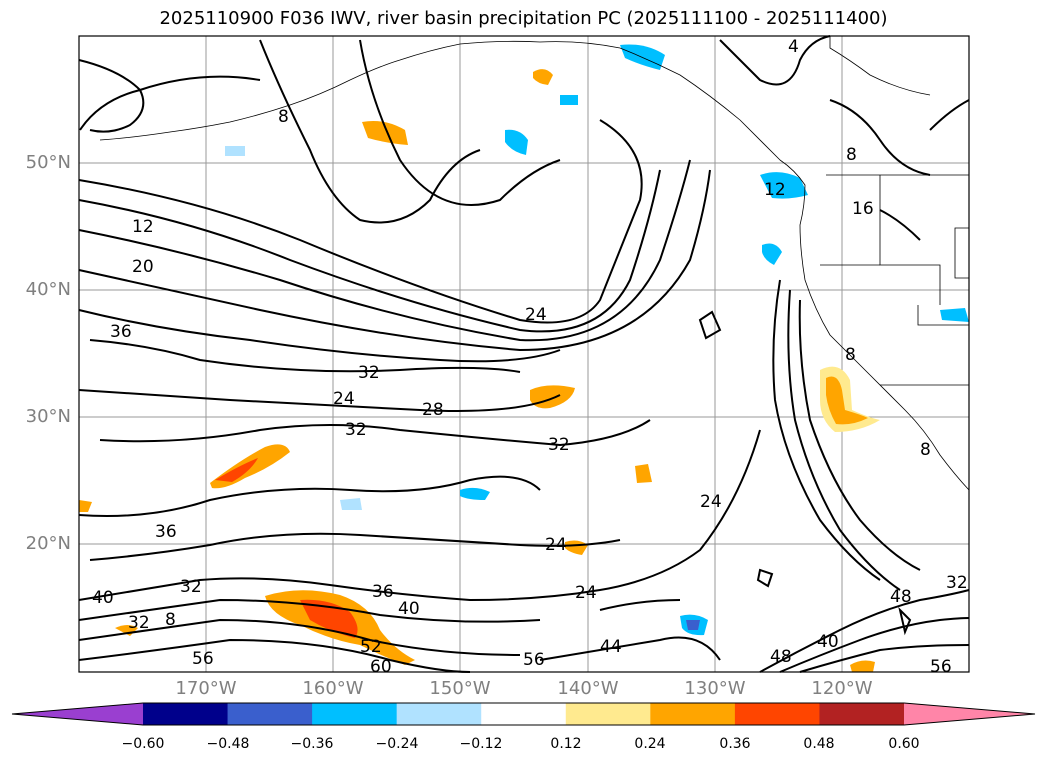 This screenshot has width=1047, height=765. What do you see at coordinates (333, 688) in the screenshot?
I see `lon-label-160w: 160°W` at bounding box center [333, 688].